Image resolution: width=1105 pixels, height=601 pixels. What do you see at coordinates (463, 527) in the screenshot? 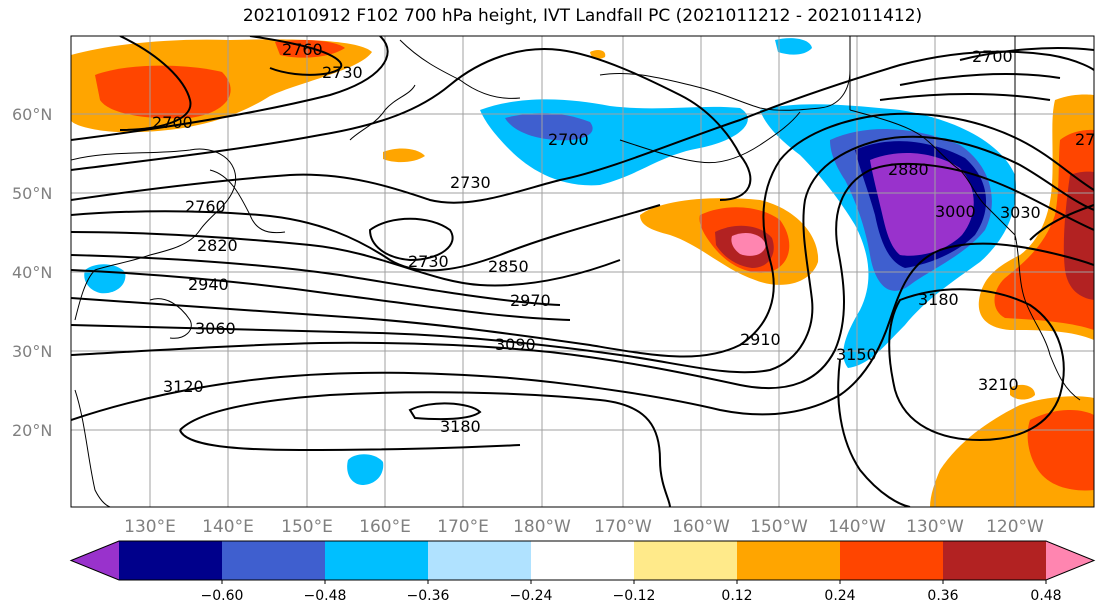
I see `lon-label: 170°E` at bounding box center [463, 527].